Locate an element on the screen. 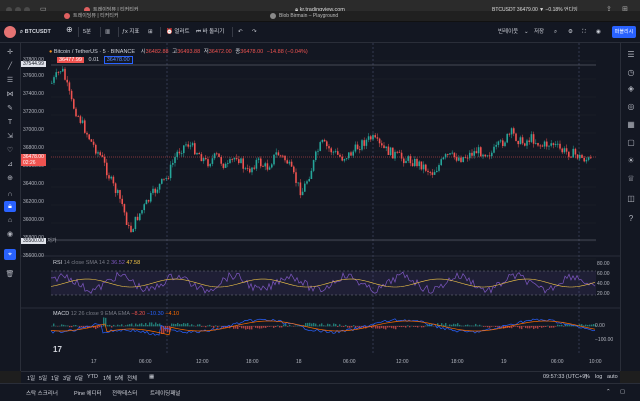 The image size is (640, 401). eye-icon: ◉ is located at coordinates (10, 234).